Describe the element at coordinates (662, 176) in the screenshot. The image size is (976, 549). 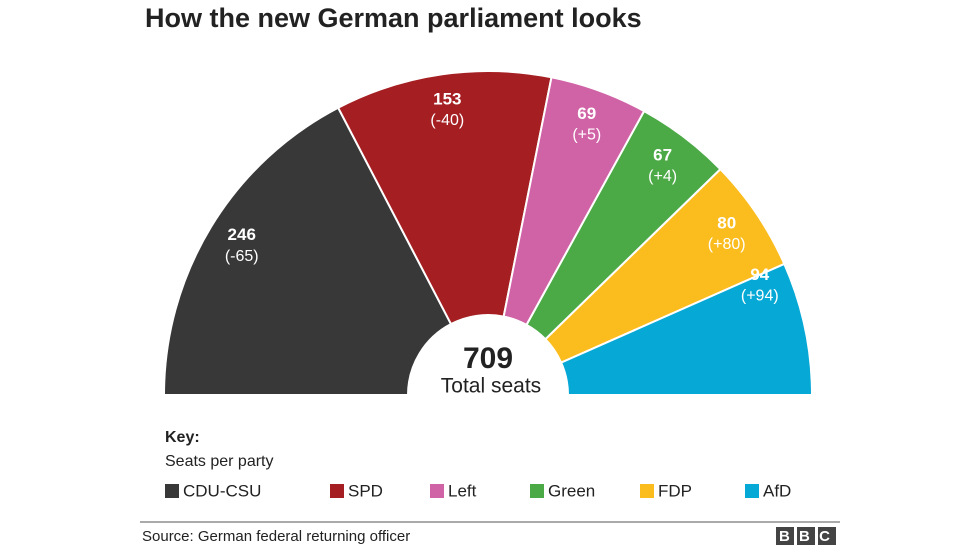
I see `change-label: (+4)` at that location.